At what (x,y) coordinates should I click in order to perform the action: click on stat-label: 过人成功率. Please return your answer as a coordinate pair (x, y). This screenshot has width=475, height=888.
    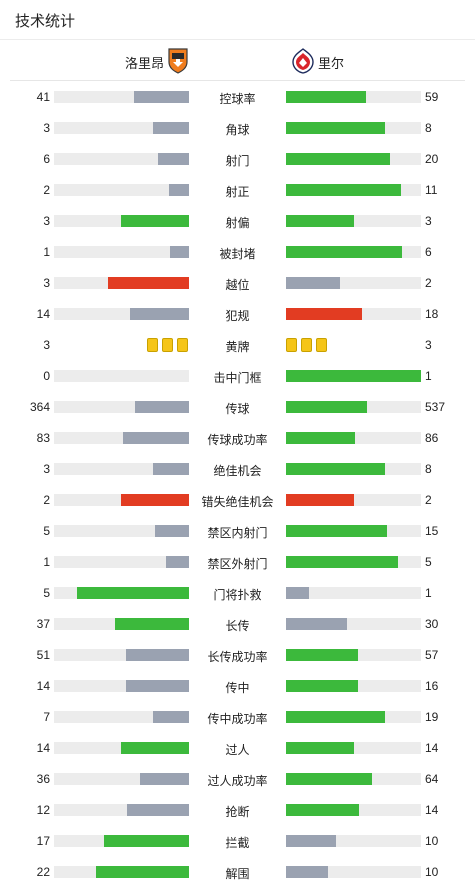
    Looking at the image, I should click on (237, 781).